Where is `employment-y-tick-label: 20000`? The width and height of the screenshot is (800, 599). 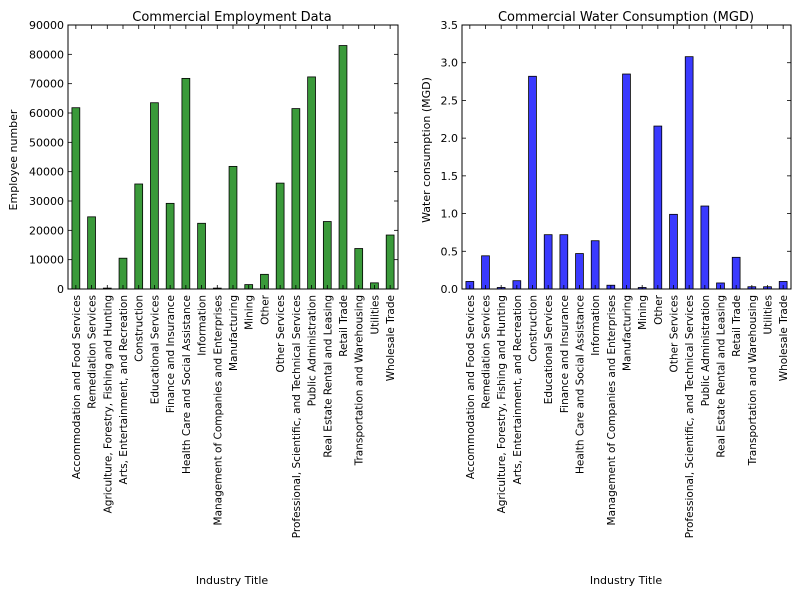
employment-y-tick-label: 20000 is located at coordinates (46, 230).